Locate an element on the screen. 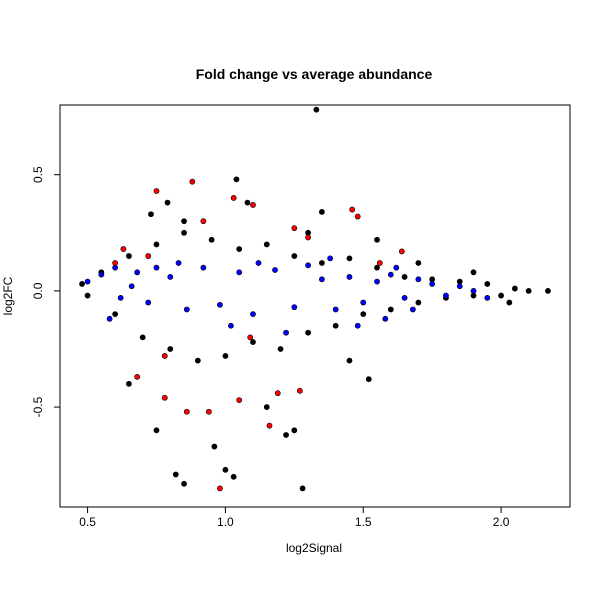  y-axis-label: log2FC is located at coordinates (8, 295).